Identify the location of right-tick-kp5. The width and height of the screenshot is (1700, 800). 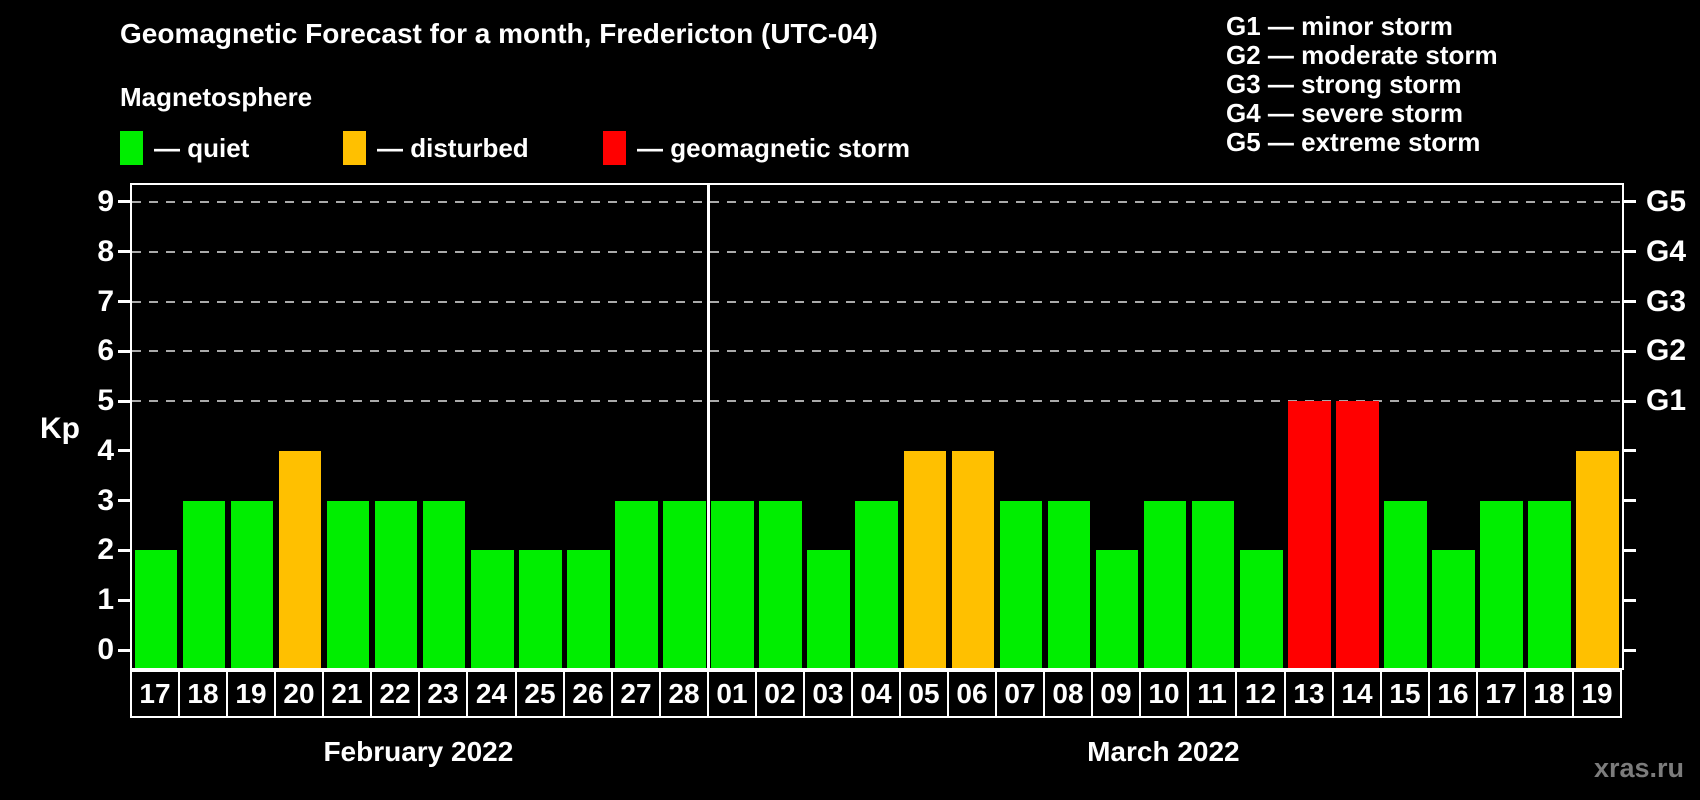
(1629, 401).